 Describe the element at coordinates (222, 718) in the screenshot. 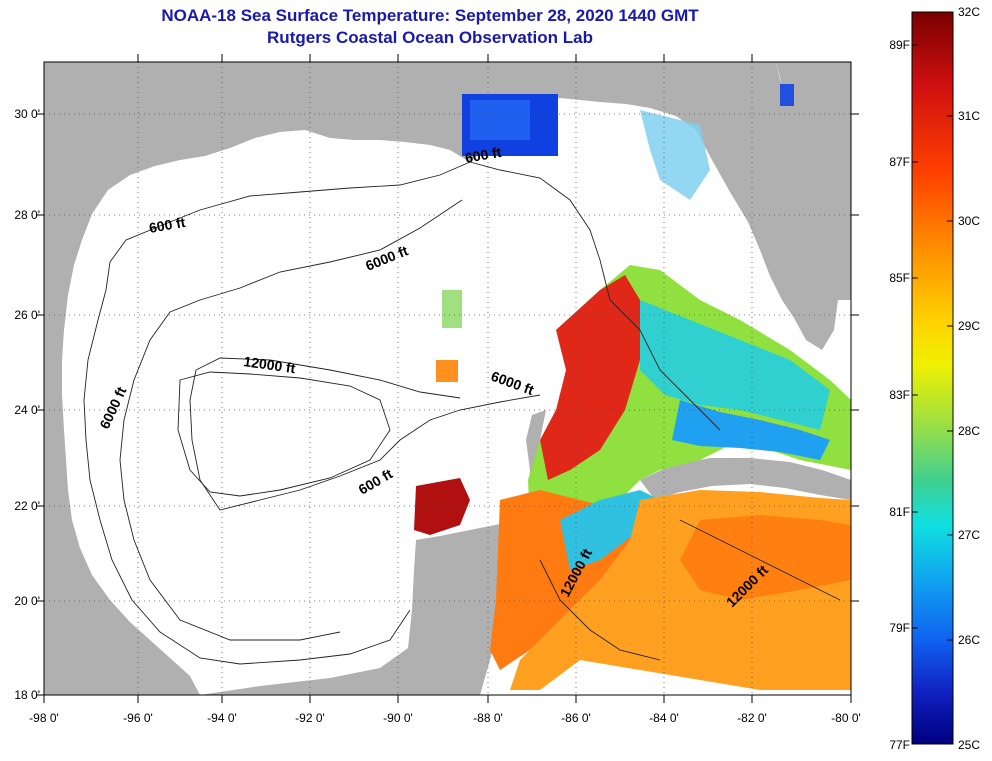

I see `lon-label-94: -94 0'` at that location.